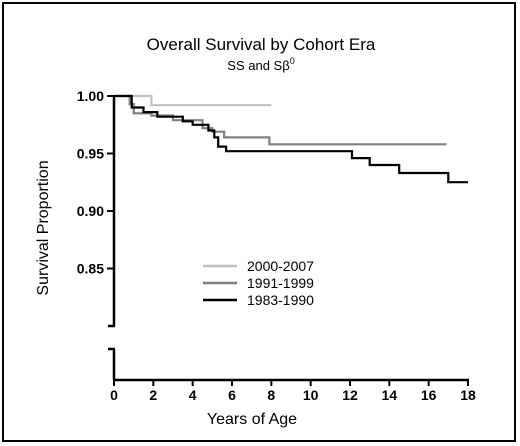  Describe the element at coordinates (390, 395) in the screenshot. I see `x-tick-label: 14` at that location.